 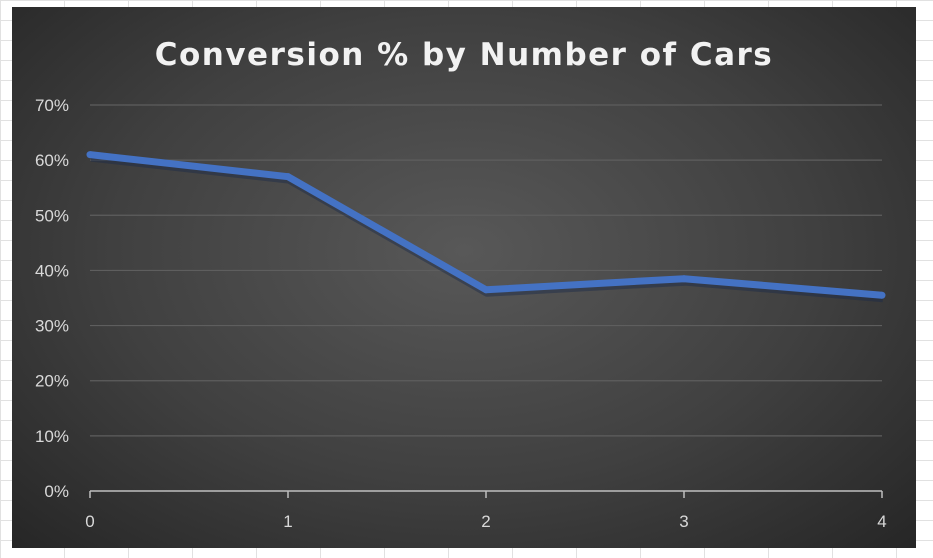 What do you see at coordinates (464, 55) in the screenshot?
I see `chart-title: Conversion % by Number of Cars` at bounding box center [464, 55].